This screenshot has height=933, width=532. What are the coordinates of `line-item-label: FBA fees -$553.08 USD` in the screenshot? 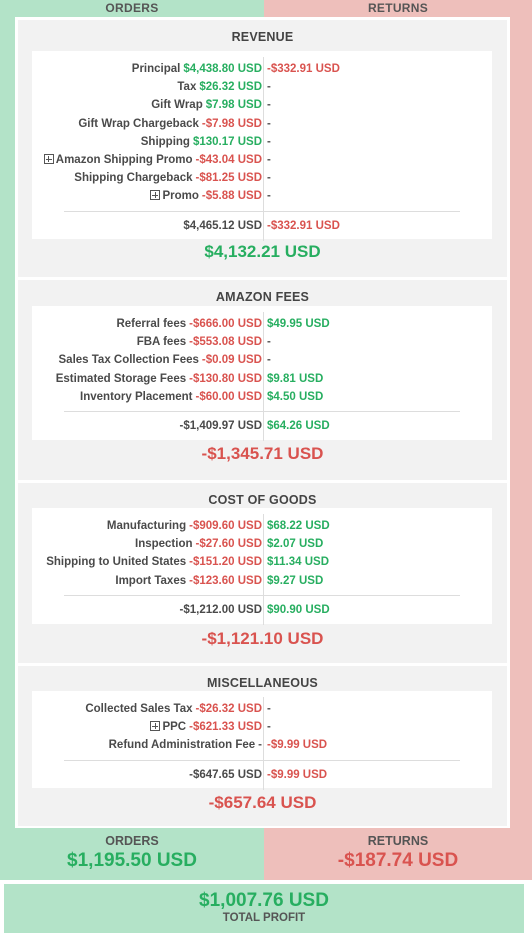 It's located at (199, 342).